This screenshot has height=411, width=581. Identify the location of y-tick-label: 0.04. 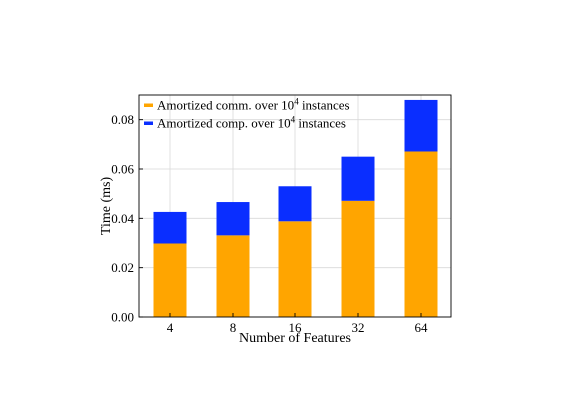
(122, 218).